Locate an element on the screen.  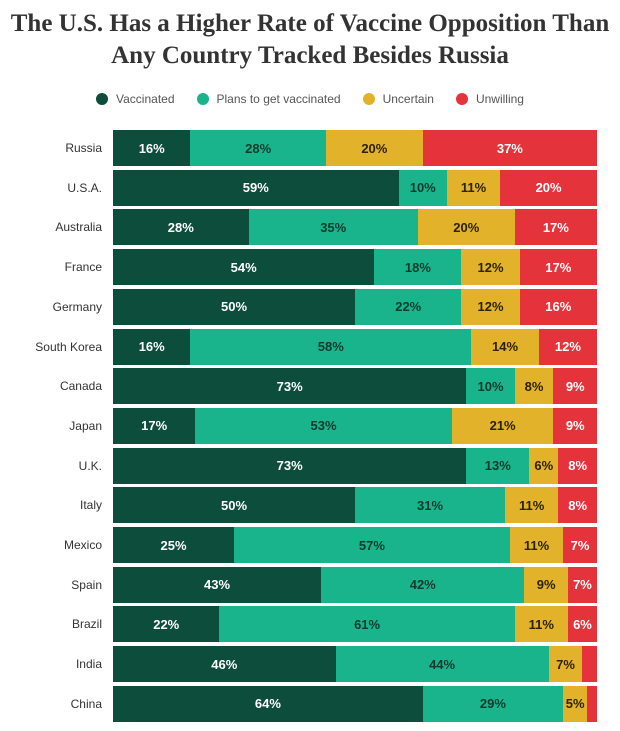
legend-swatch-unwilling is located at coordinates (461, 99).